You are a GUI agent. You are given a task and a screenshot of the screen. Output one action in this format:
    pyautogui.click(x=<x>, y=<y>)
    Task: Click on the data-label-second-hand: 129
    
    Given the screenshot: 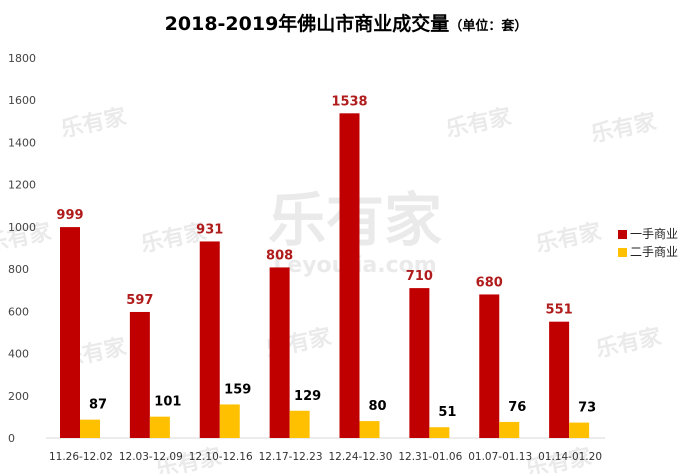 What is the action you would take?
    pyautogui.click(x=307, y=396)
    